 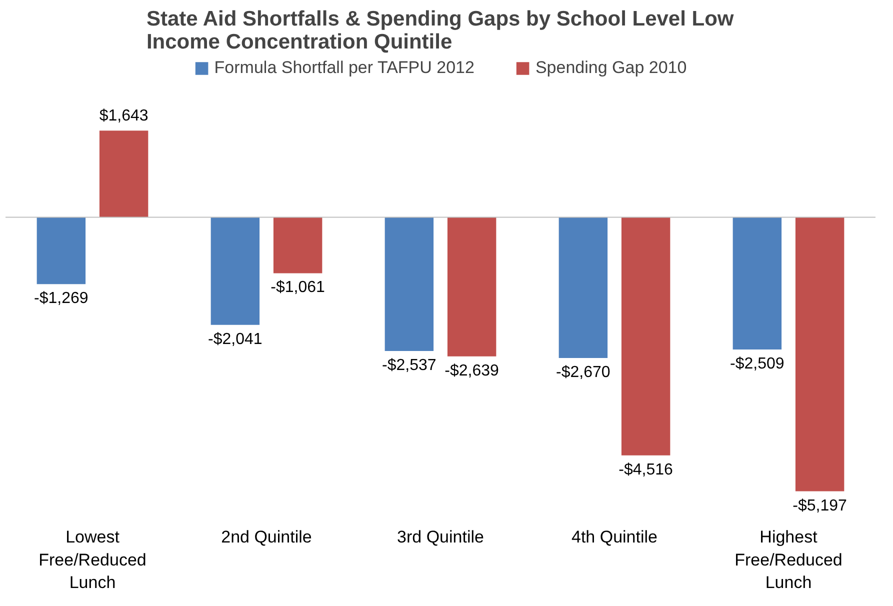 What do you see at coordinates (440, 537) in the screenshot?
I see `x-tick-label: 3rd Quintile` at bounding box center [440, 537].